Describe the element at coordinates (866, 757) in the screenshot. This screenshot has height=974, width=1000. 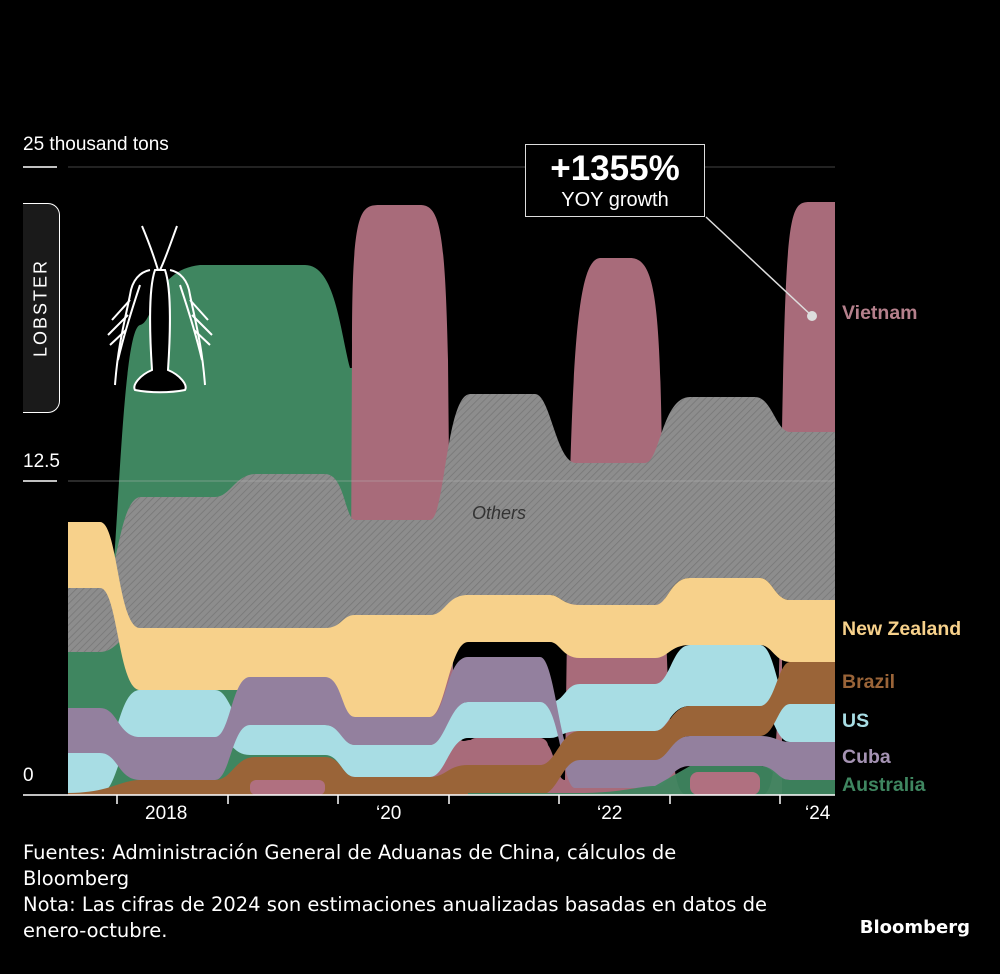
I see `legend-cuba: Cuba` at that location.